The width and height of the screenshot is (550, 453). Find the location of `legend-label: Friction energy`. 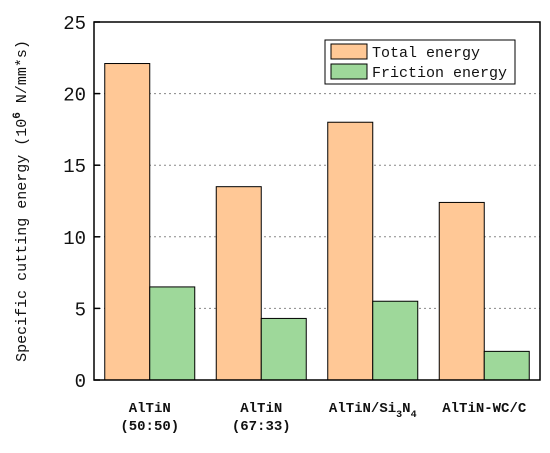

legend-label: Friction energy is located at coordinates (439, 73).